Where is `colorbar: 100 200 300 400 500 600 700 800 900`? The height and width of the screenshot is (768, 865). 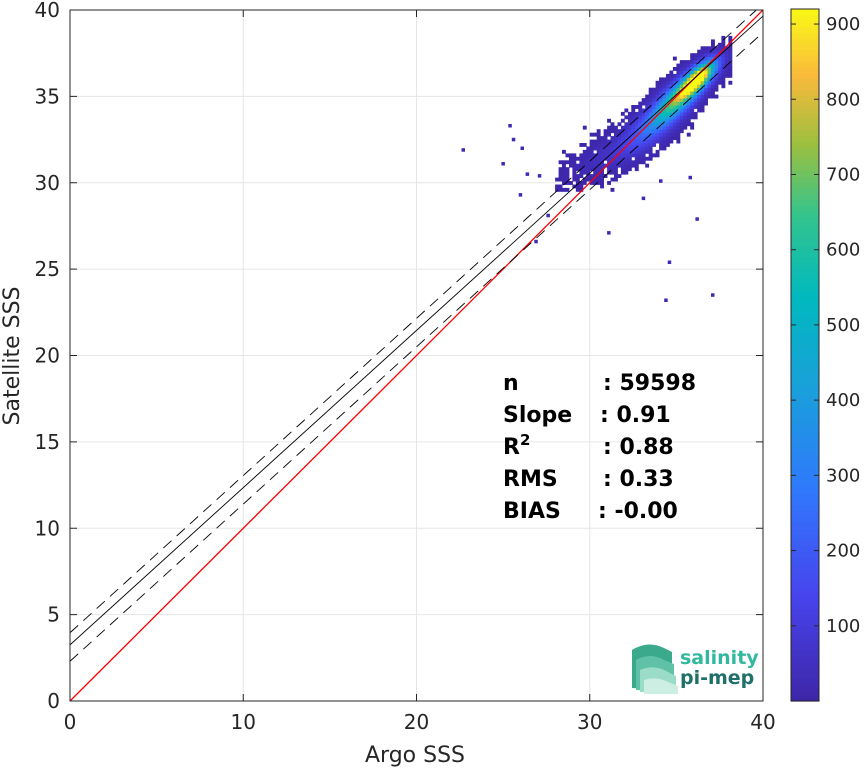 colorbar: 100 200 300 400 500 600 700 800 900 is located at coordinates (825, 355).